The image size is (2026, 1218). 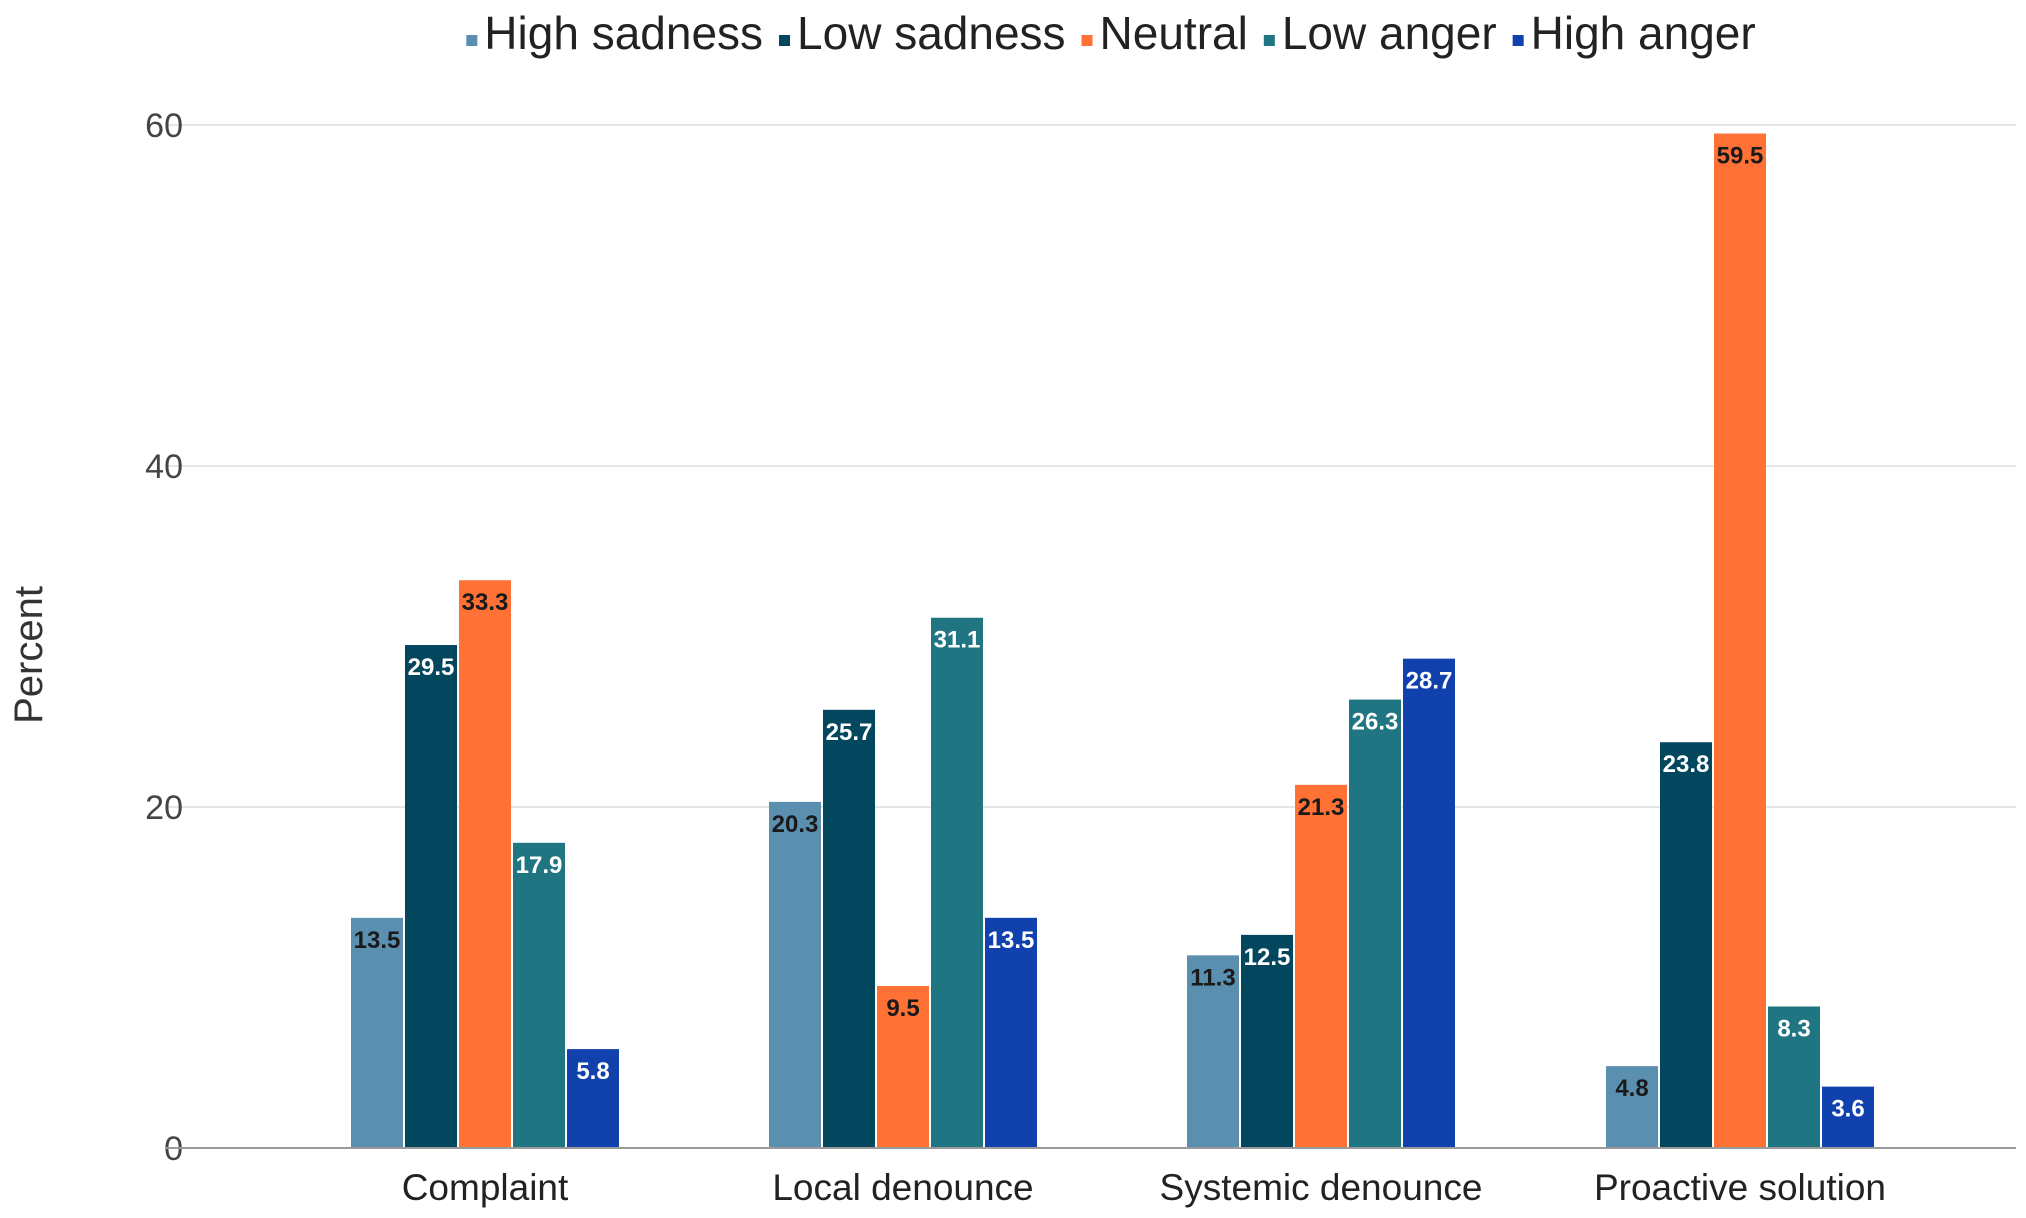 What do you see at coordinates (1429, 681) in the screenshot?
I see `data-label: 28.7` at bounding box center [1429, 681].